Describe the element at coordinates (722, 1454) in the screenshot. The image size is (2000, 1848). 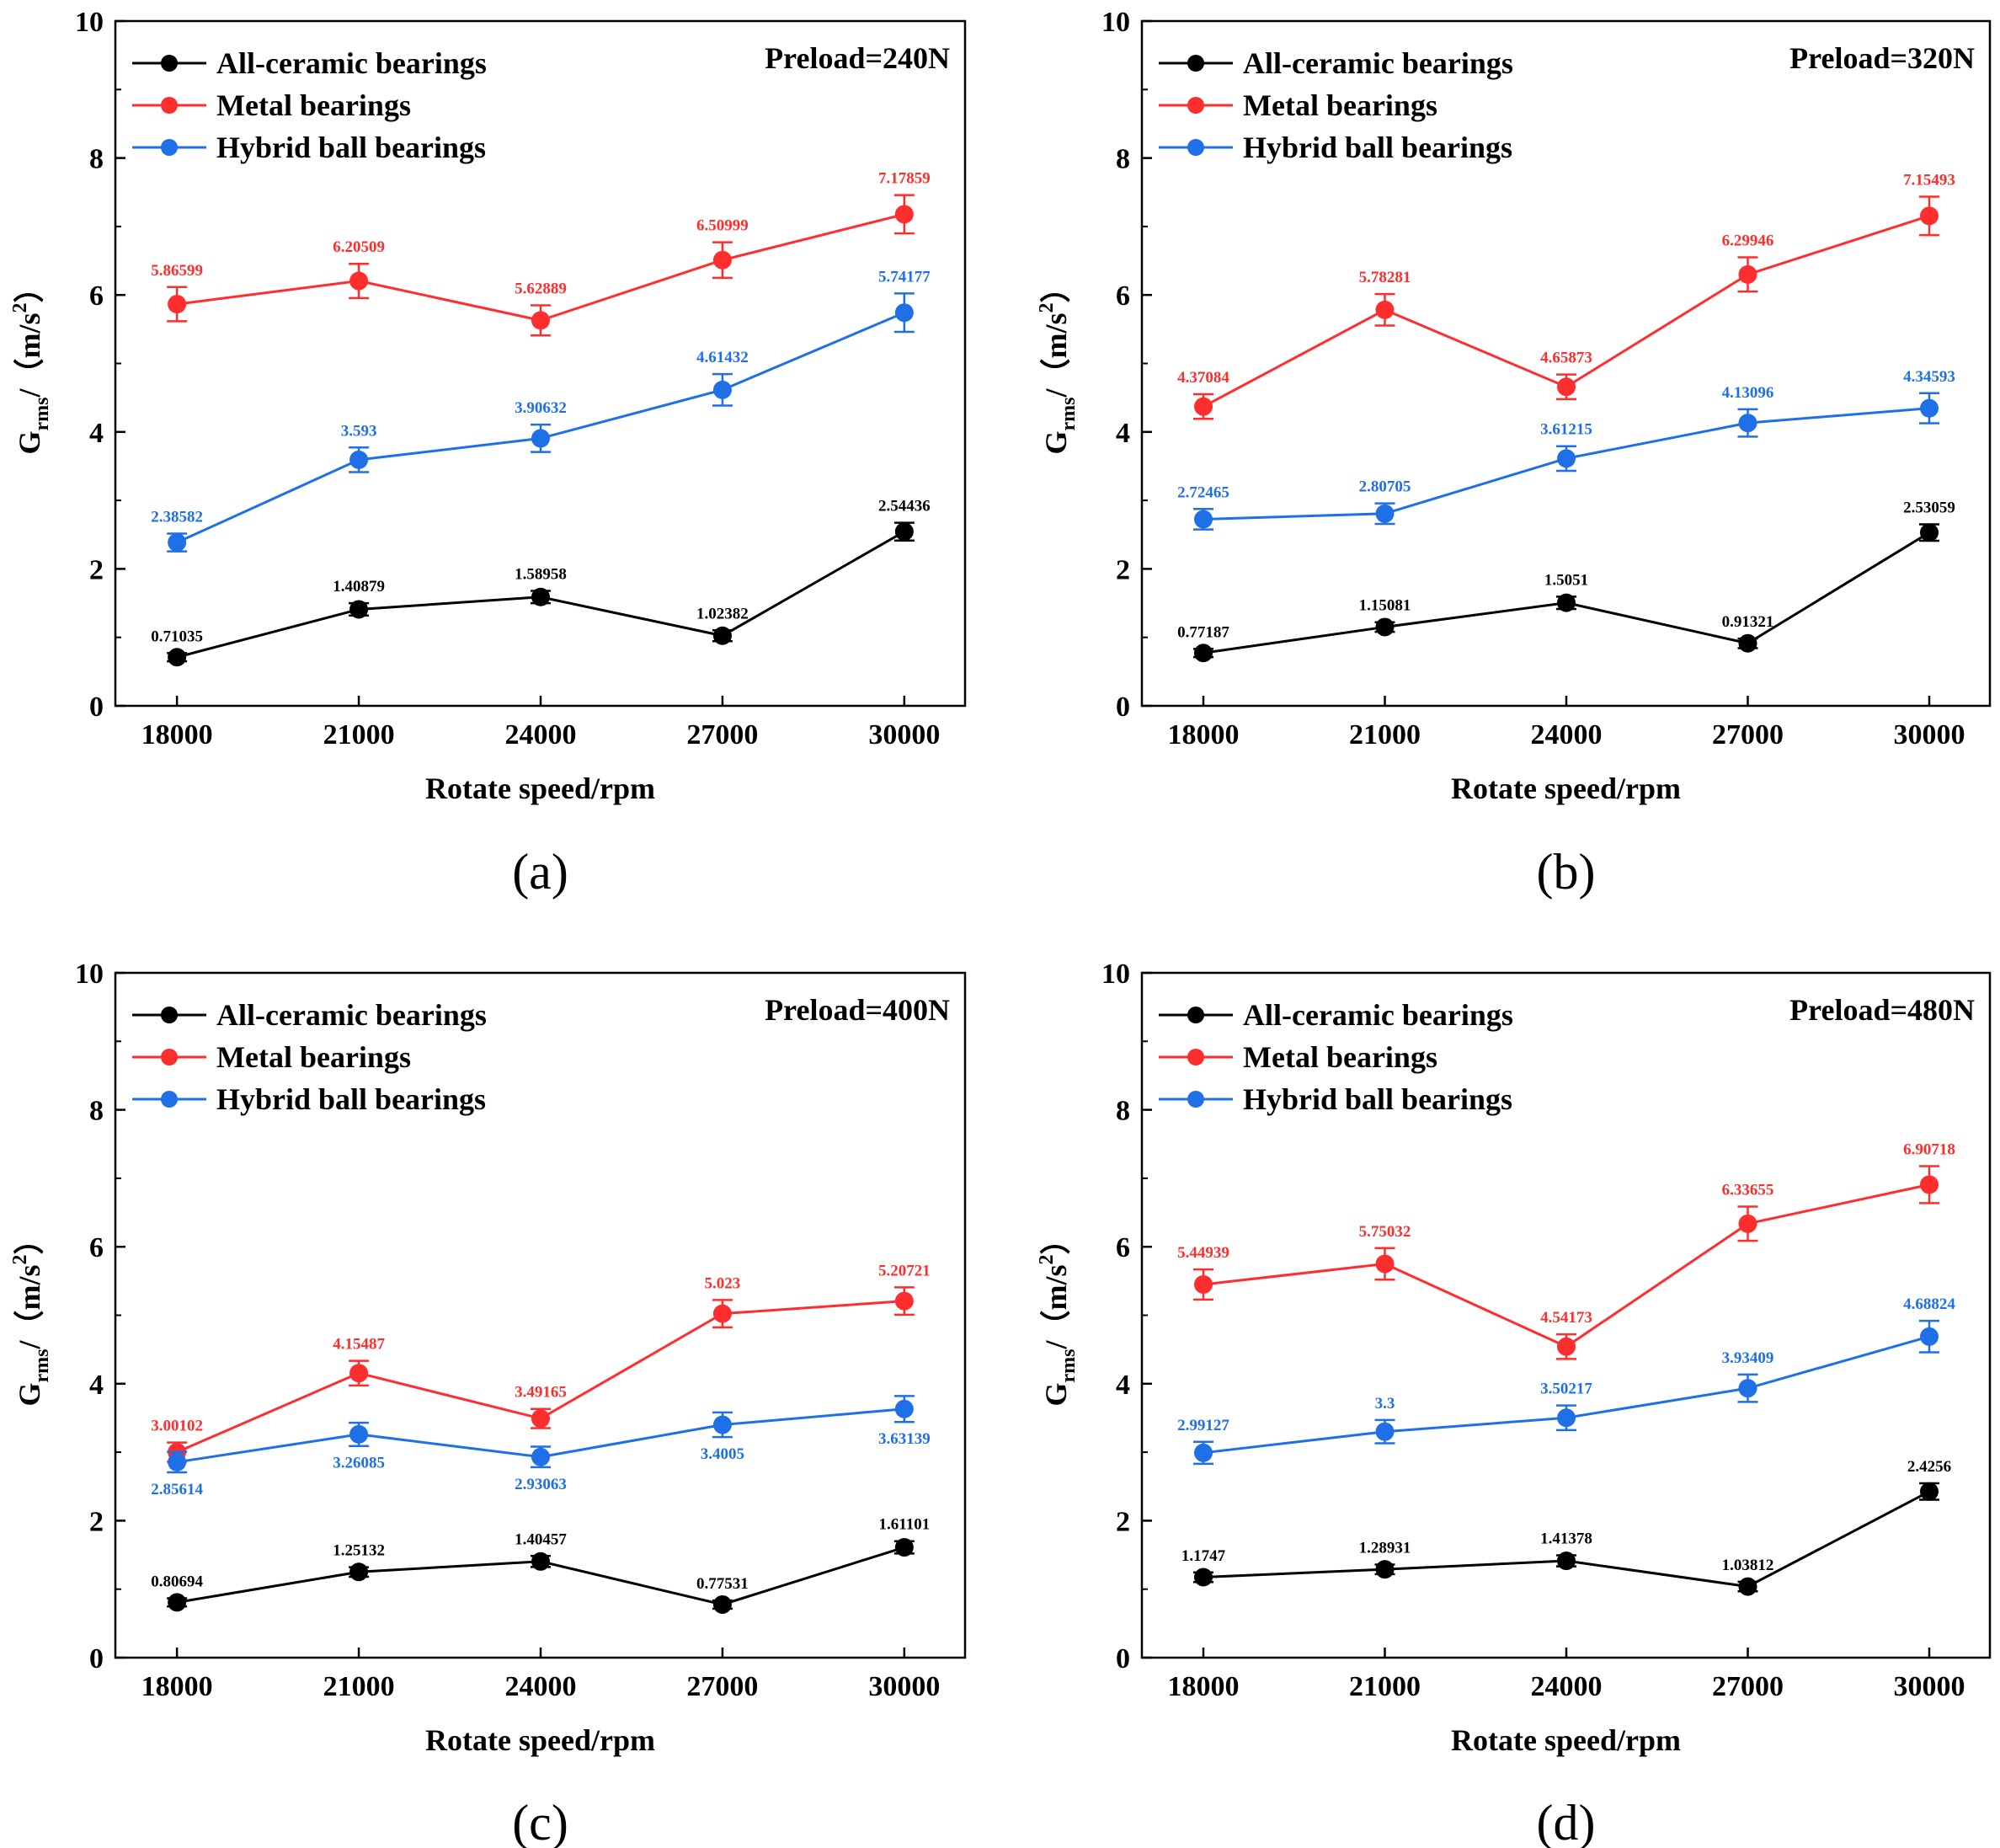
I see `data-label: 3.4005` at that location.